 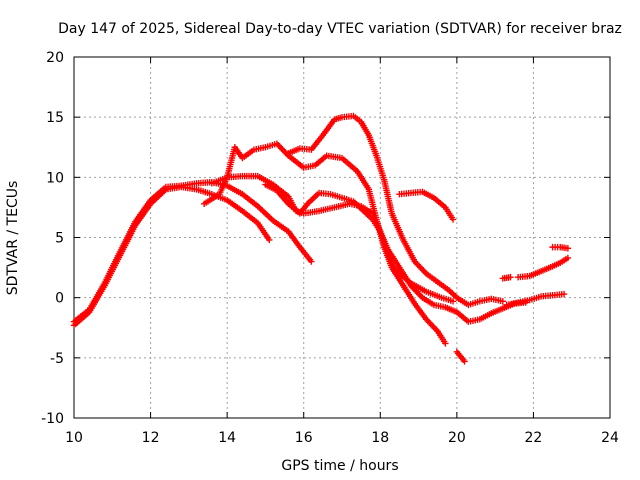 I want to click on series-track-f, so click(x=395, y=253).